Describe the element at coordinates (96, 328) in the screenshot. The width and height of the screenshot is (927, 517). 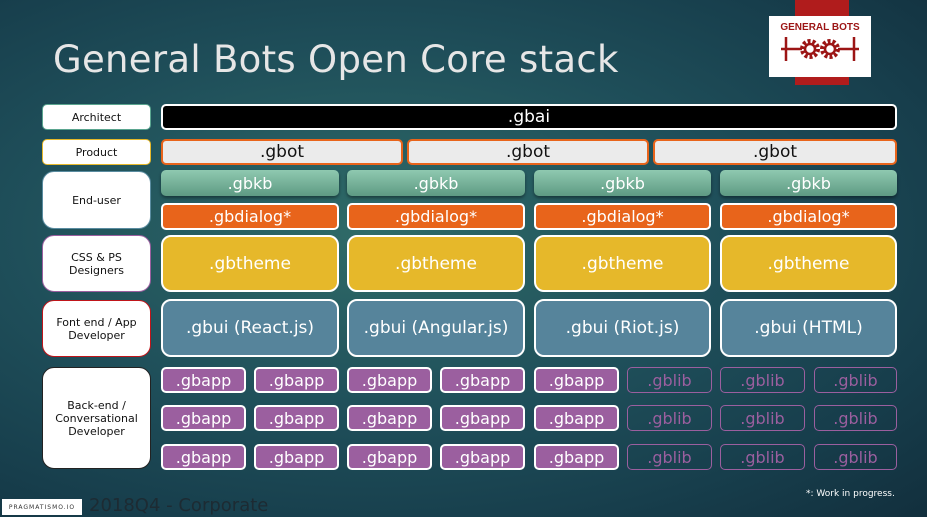
I see `role-label: Font end / App Developer` at that location.